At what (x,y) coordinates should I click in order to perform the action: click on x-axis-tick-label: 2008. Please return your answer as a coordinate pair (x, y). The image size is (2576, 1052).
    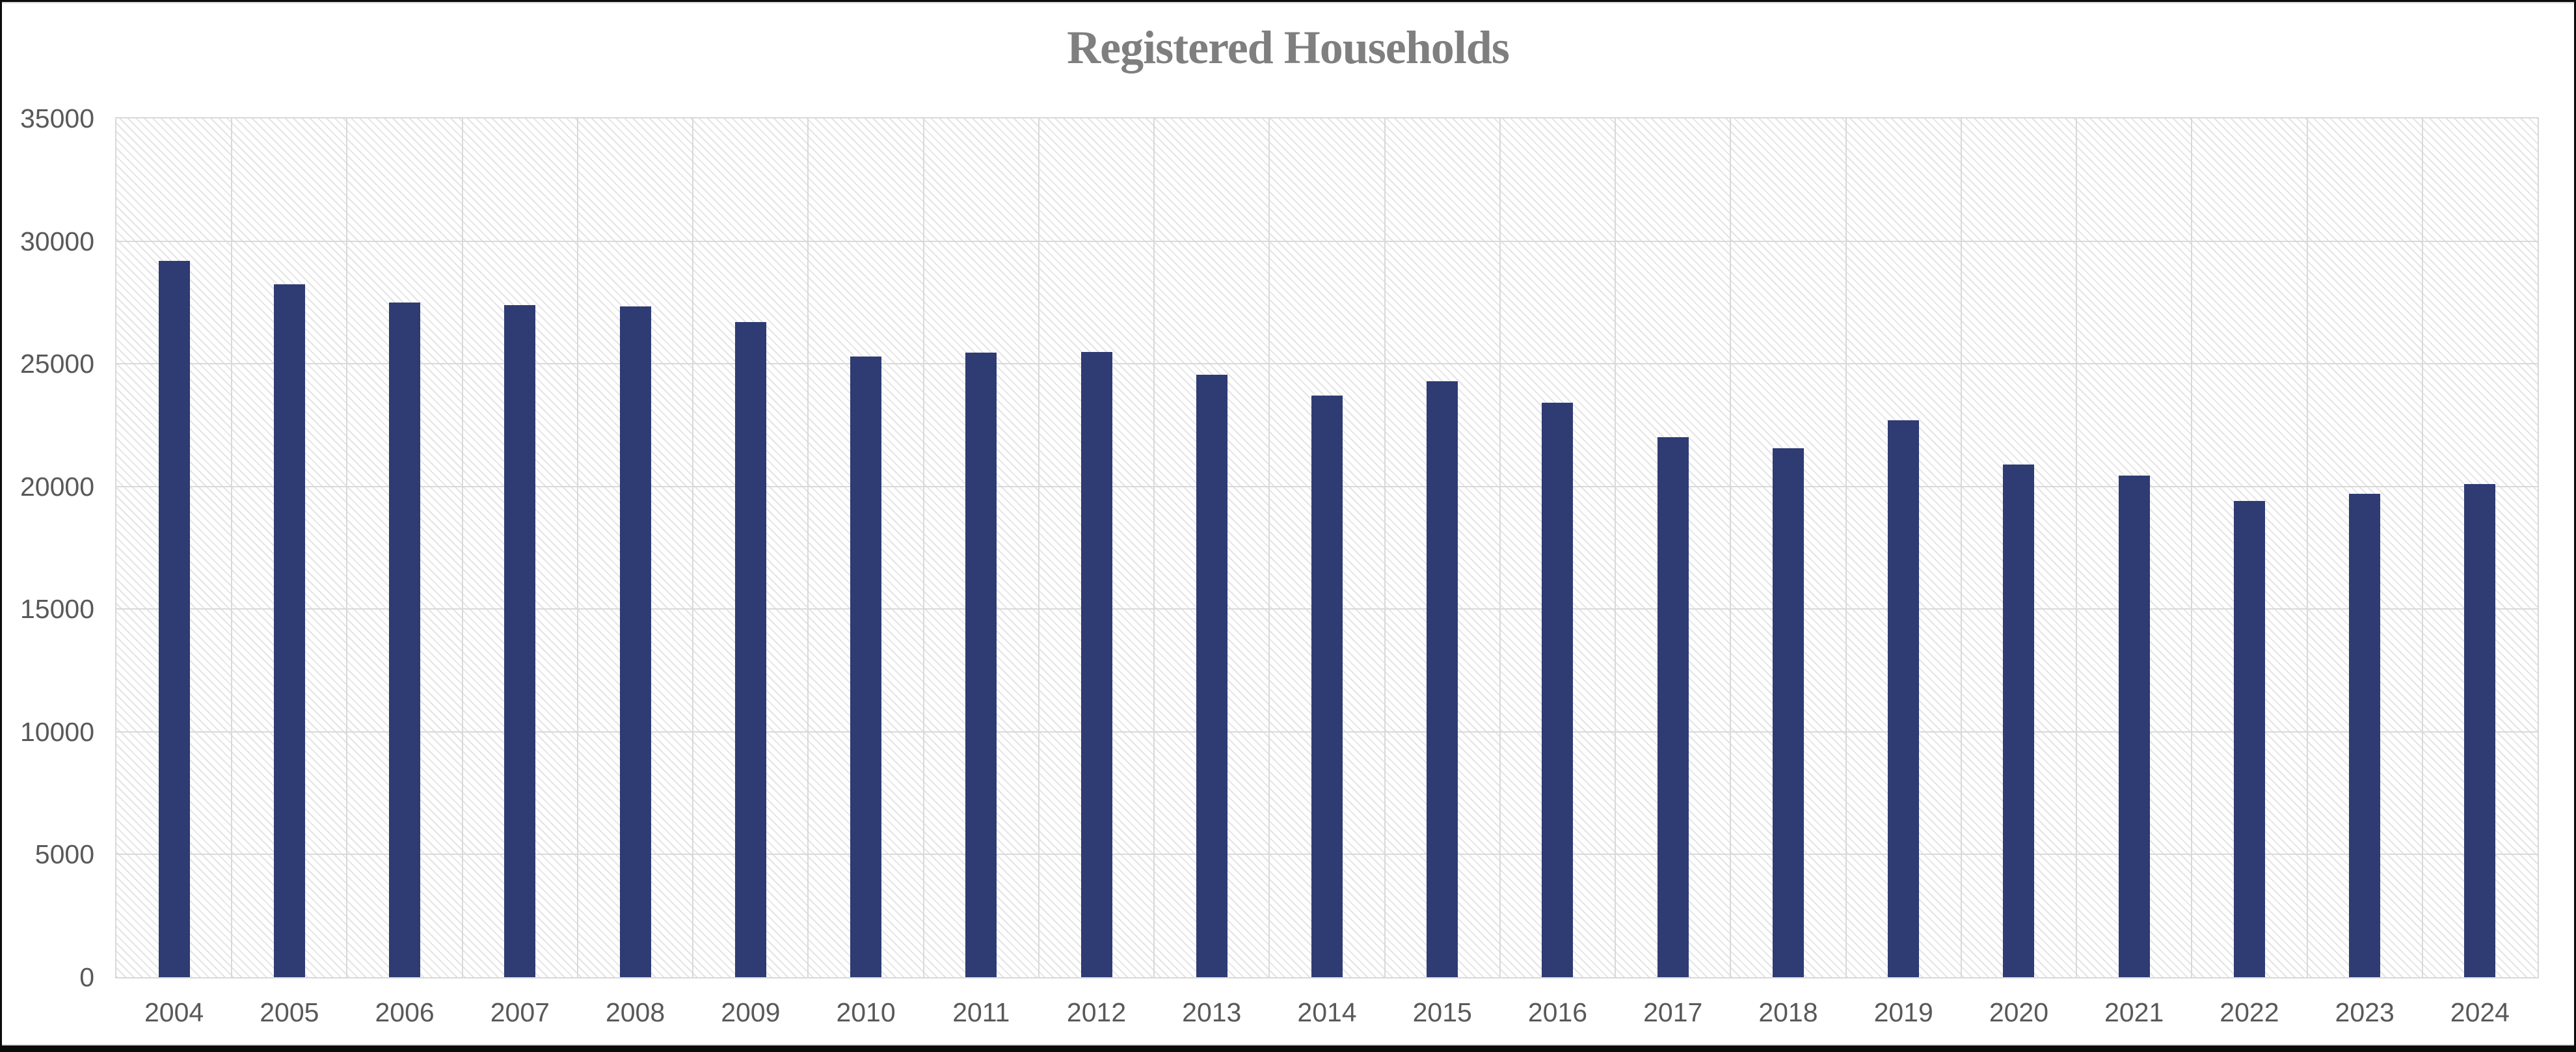
    Looking at the image, I should click on (635, 1012).